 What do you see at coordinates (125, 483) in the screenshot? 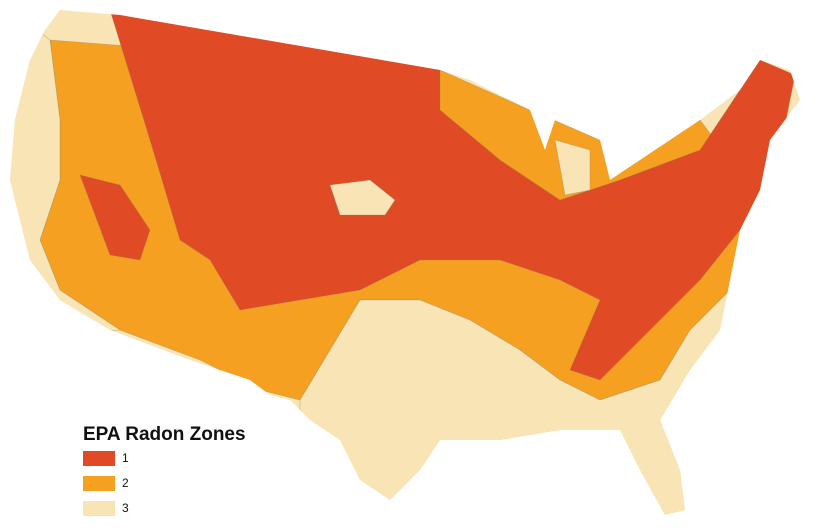
I see `legend-label: 2` at bounding box center [125, 483].